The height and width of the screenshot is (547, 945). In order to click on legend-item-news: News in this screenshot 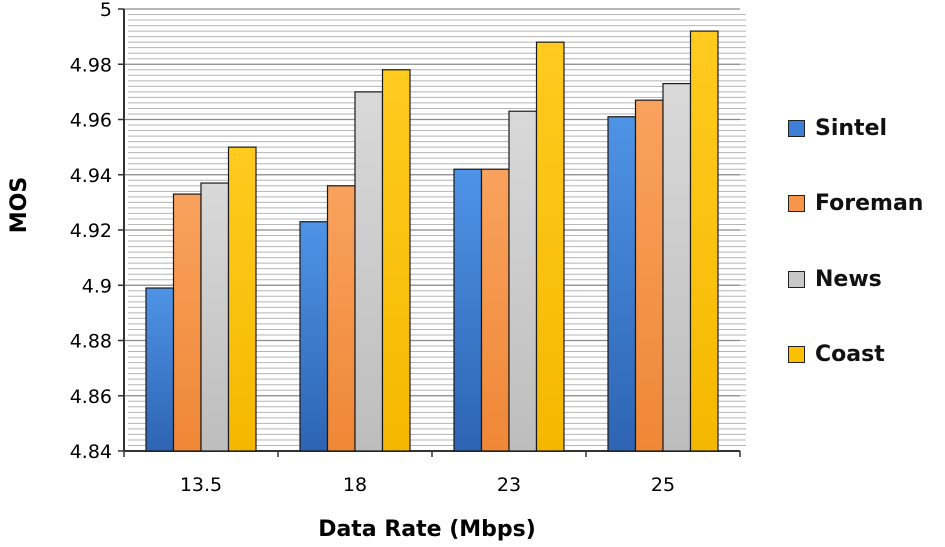, I will do `click(865, 279)`.